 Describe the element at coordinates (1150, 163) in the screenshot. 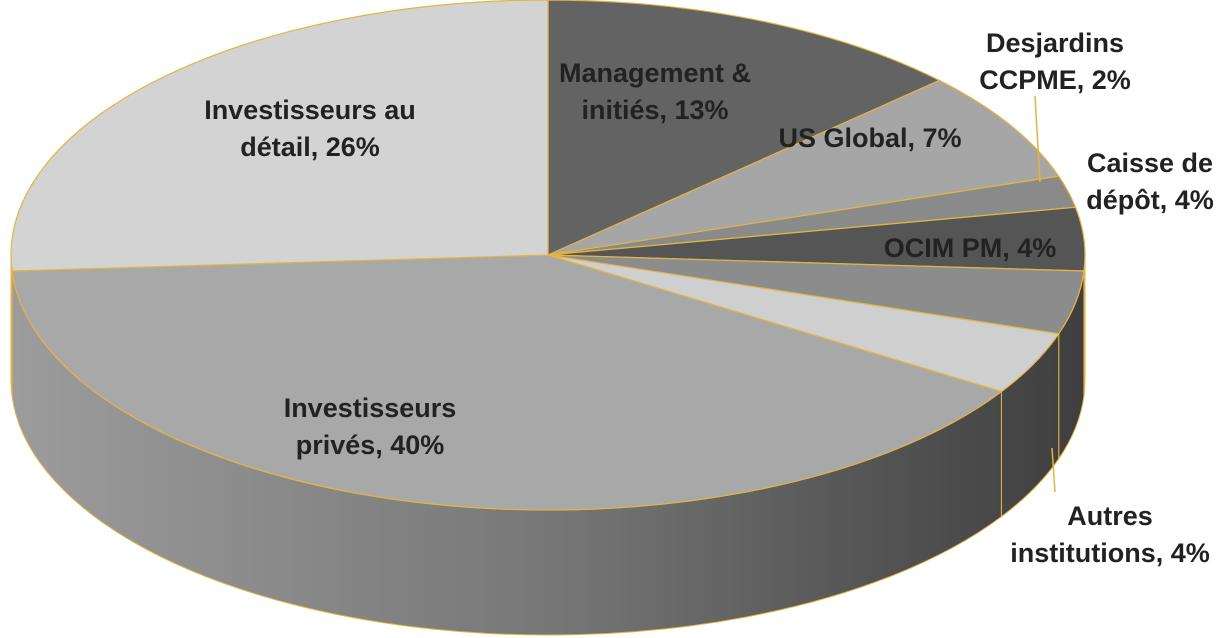

I see `slice-label: Caisse de` at that location.